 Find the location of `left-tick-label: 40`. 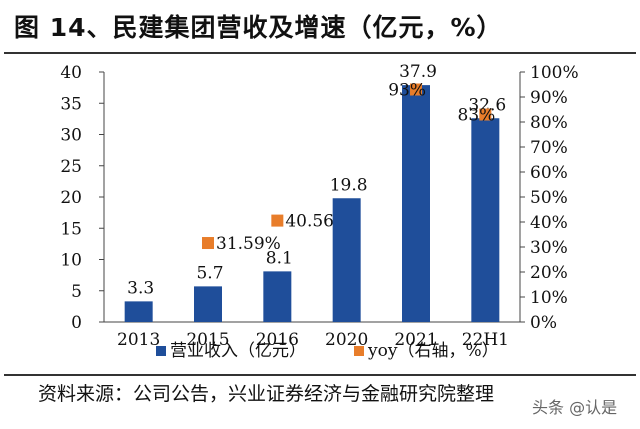

left-tick-label: 40 is located at coordinates (71, 73).